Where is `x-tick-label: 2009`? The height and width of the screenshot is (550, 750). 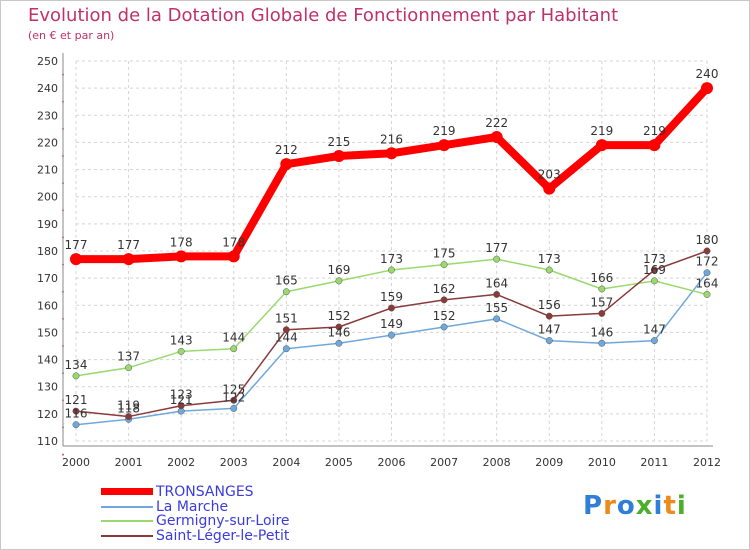
x-tick-label: 2009 is located at coordinates (549, 462).